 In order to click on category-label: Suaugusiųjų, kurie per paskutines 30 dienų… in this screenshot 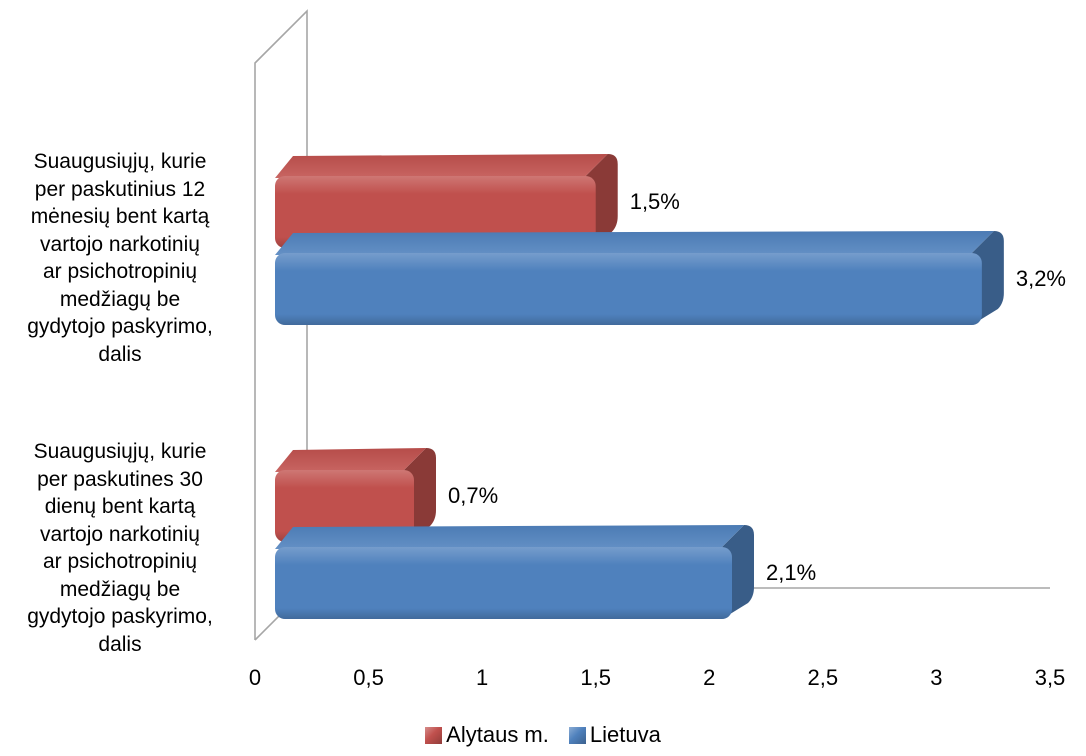, I will do `click(120, 548)`.